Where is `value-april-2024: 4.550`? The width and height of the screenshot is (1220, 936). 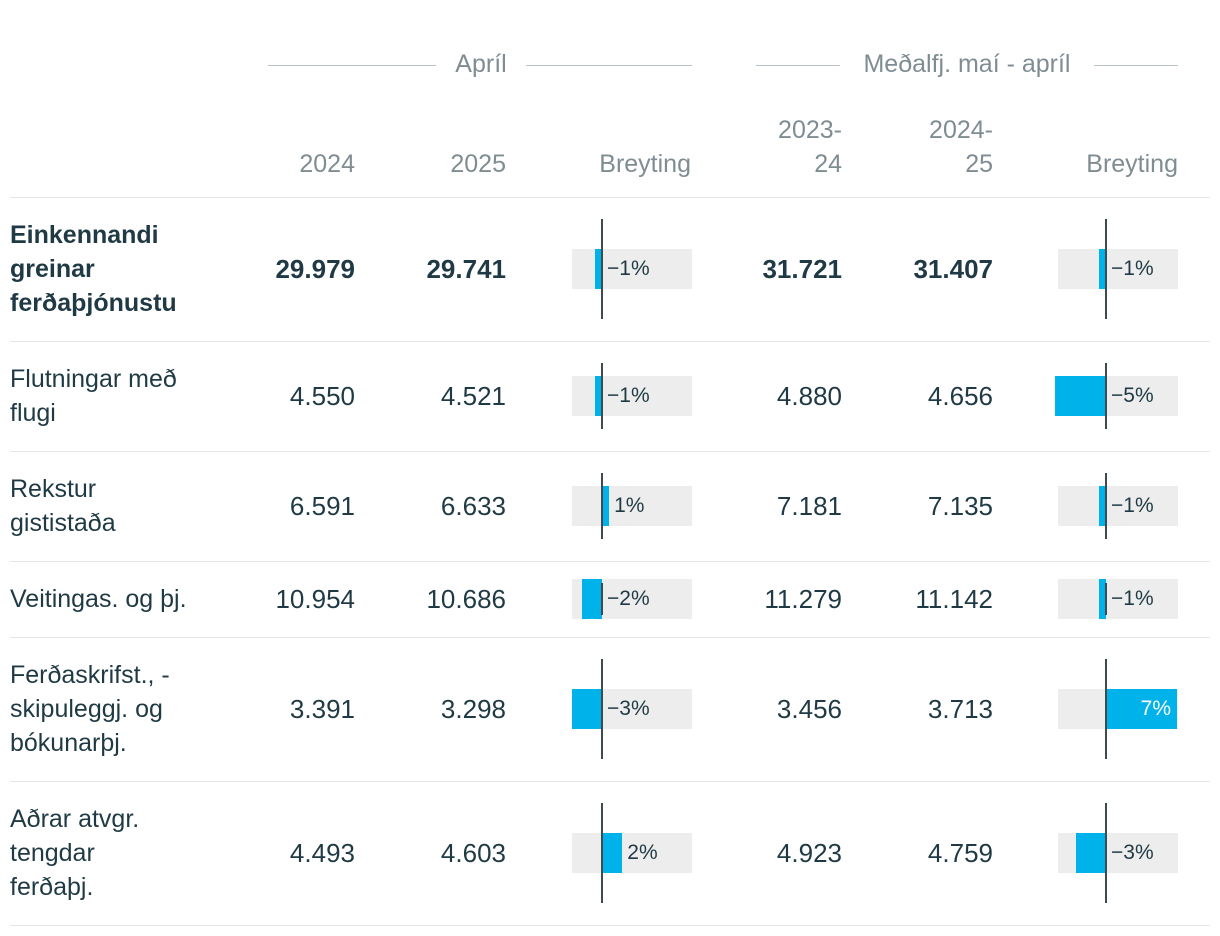
value-april-2024: 4.550 is located at coordinates (322, 396).